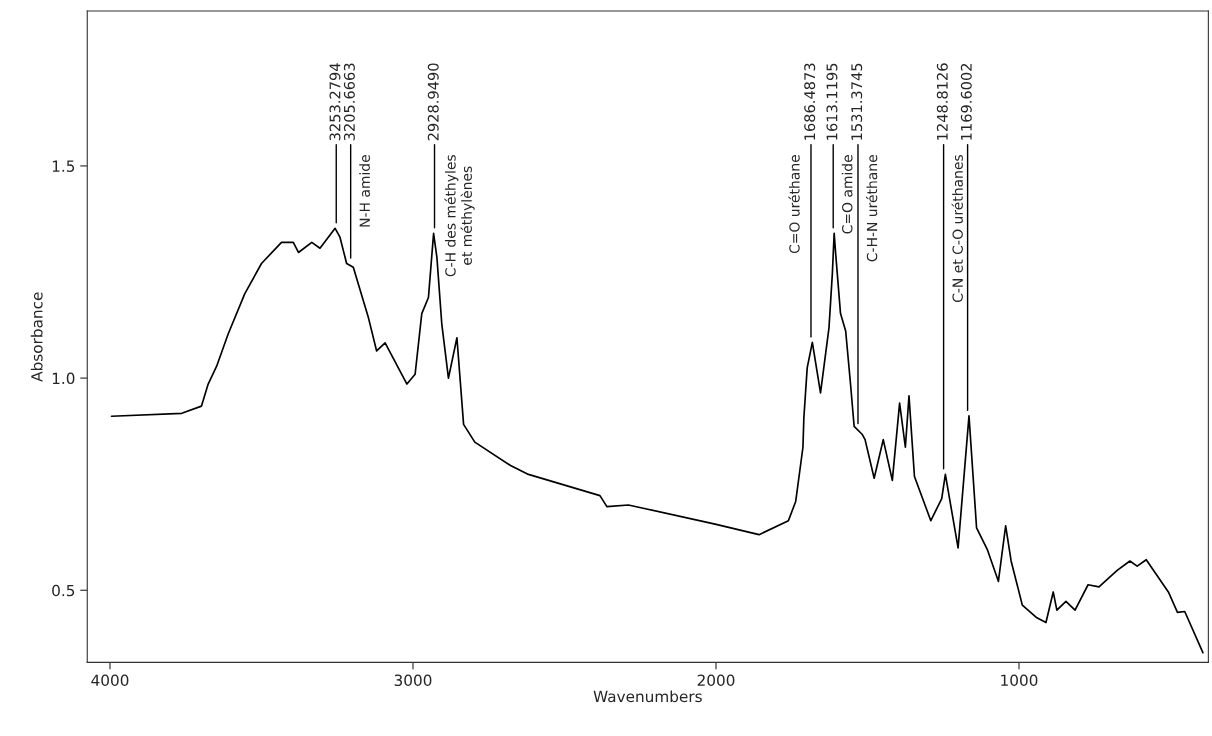  I want to click on annotation: 1531.3745, so click(857, 101).